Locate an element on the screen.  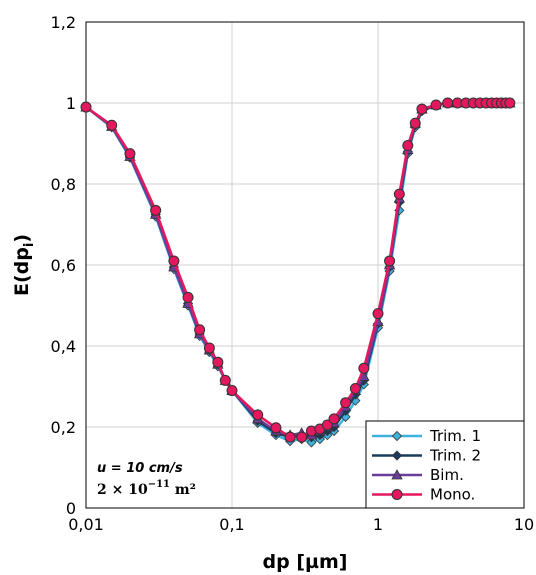
x-tick-label: 10 is located at coordinates (524, 524).